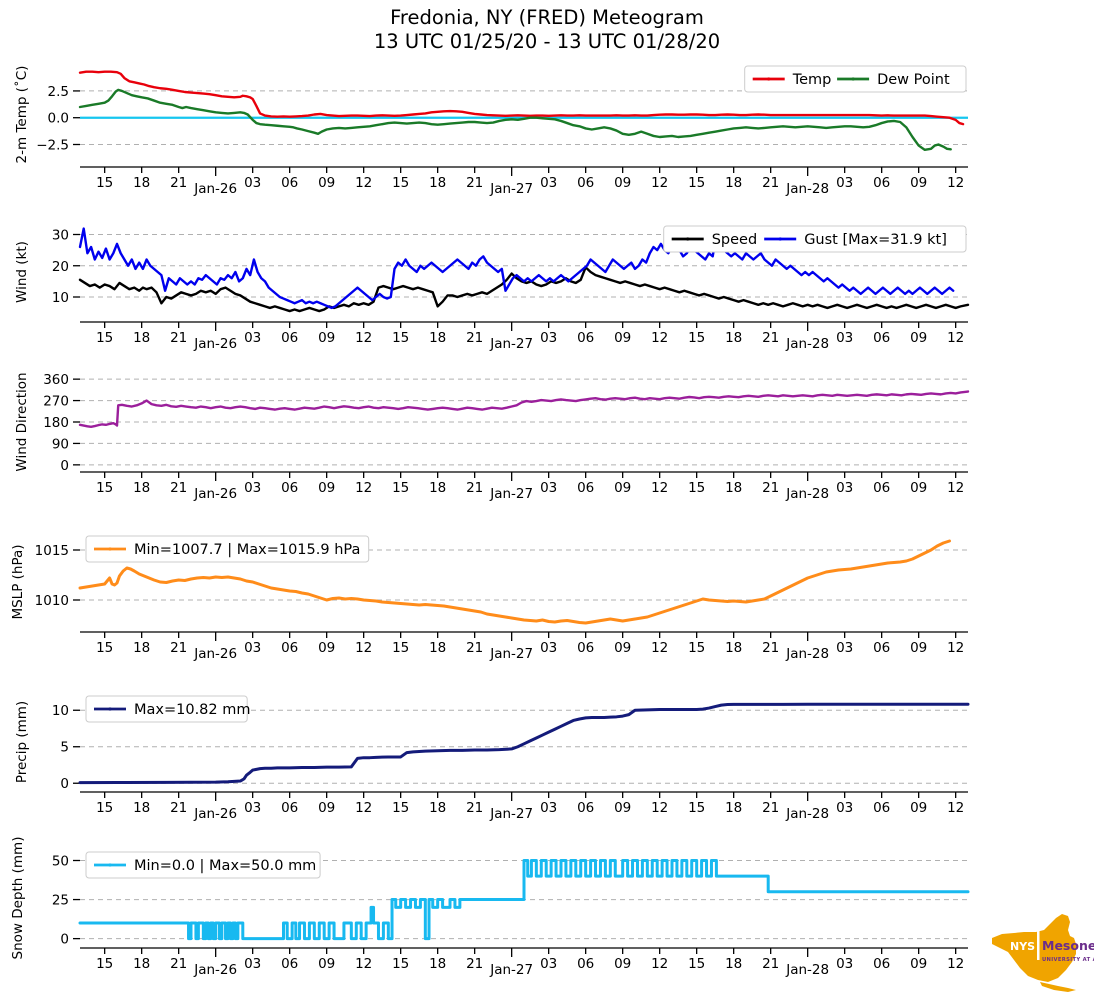 This screenshot has width=1094, height=1001. Describe the element at coordinates (60, 444) in the screenshot. I see `y-tick-label: 90` at that location.